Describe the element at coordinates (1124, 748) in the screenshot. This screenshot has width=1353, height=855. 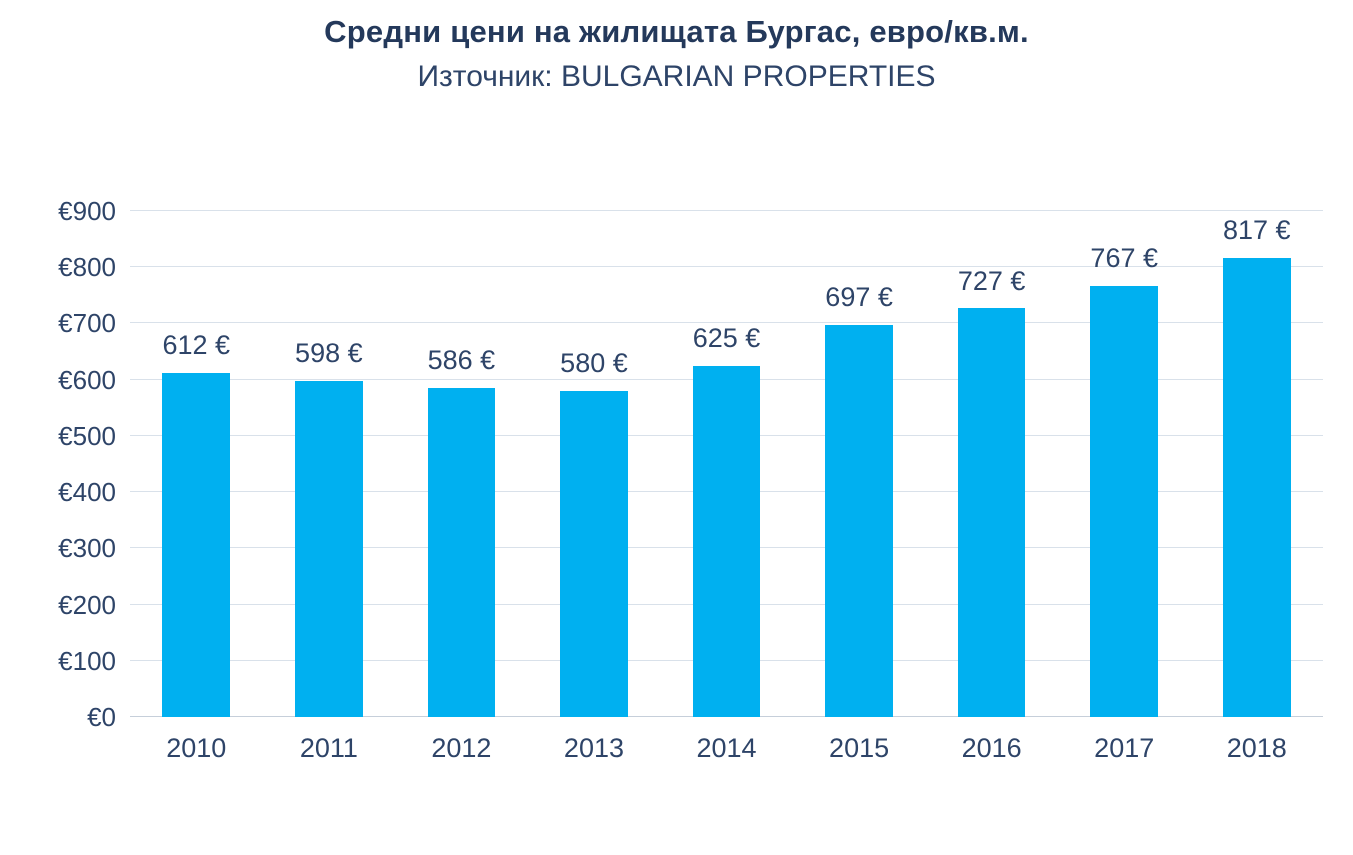
I see `x-axis-tick-label: 2017` at that location.